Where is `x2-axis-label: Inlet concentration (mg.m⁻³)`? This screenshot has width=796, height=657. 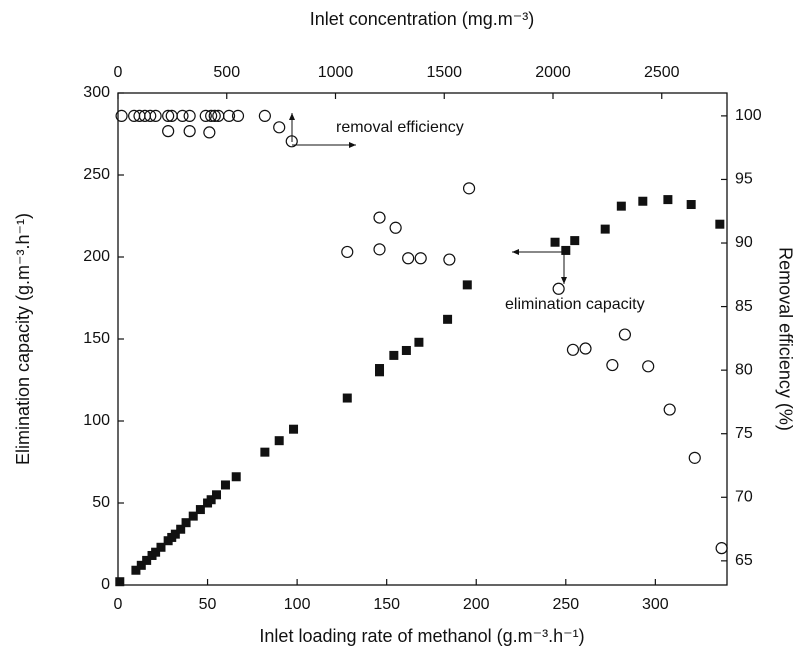
x2-axis-label: Inlet concentration (mg.m⁻³) is located at coordinates (422, 19).